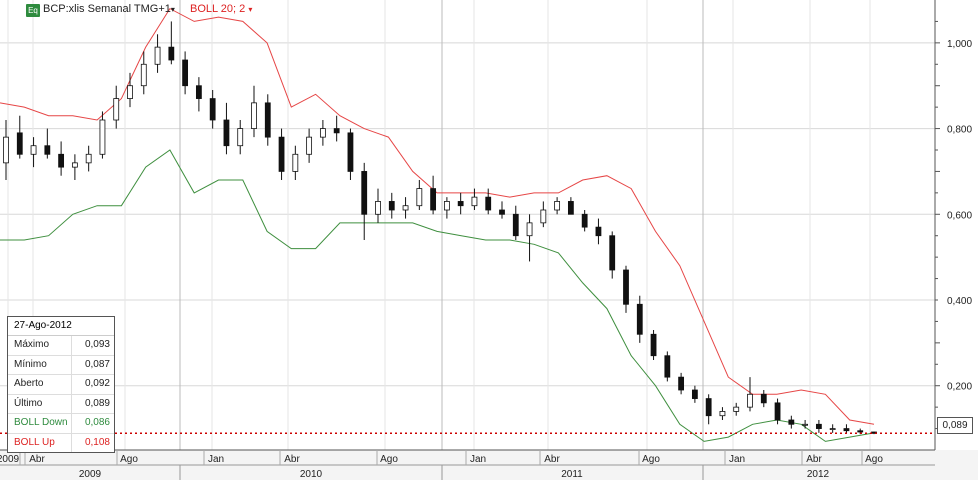 The width and height of the screenshot is (978, 480). Describe the element at coordinates (61, 384) in the screenshot. I see `info-row: Aberto 0,092` at that location.